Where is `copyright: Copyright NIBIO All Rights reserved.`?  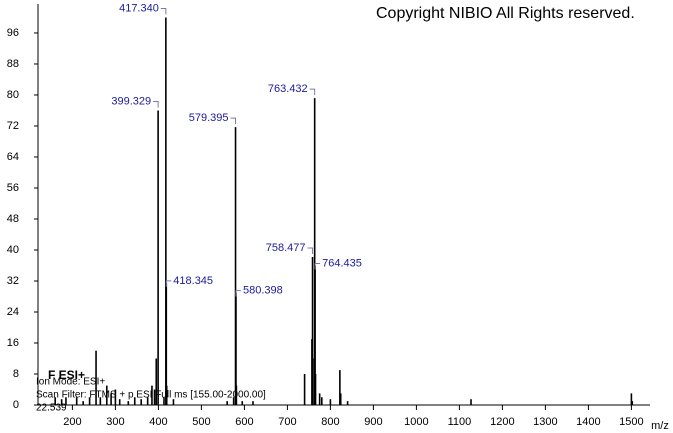 copyright: Copyright NIBIO All Rights reserved. is located at coordinates (505, 13).